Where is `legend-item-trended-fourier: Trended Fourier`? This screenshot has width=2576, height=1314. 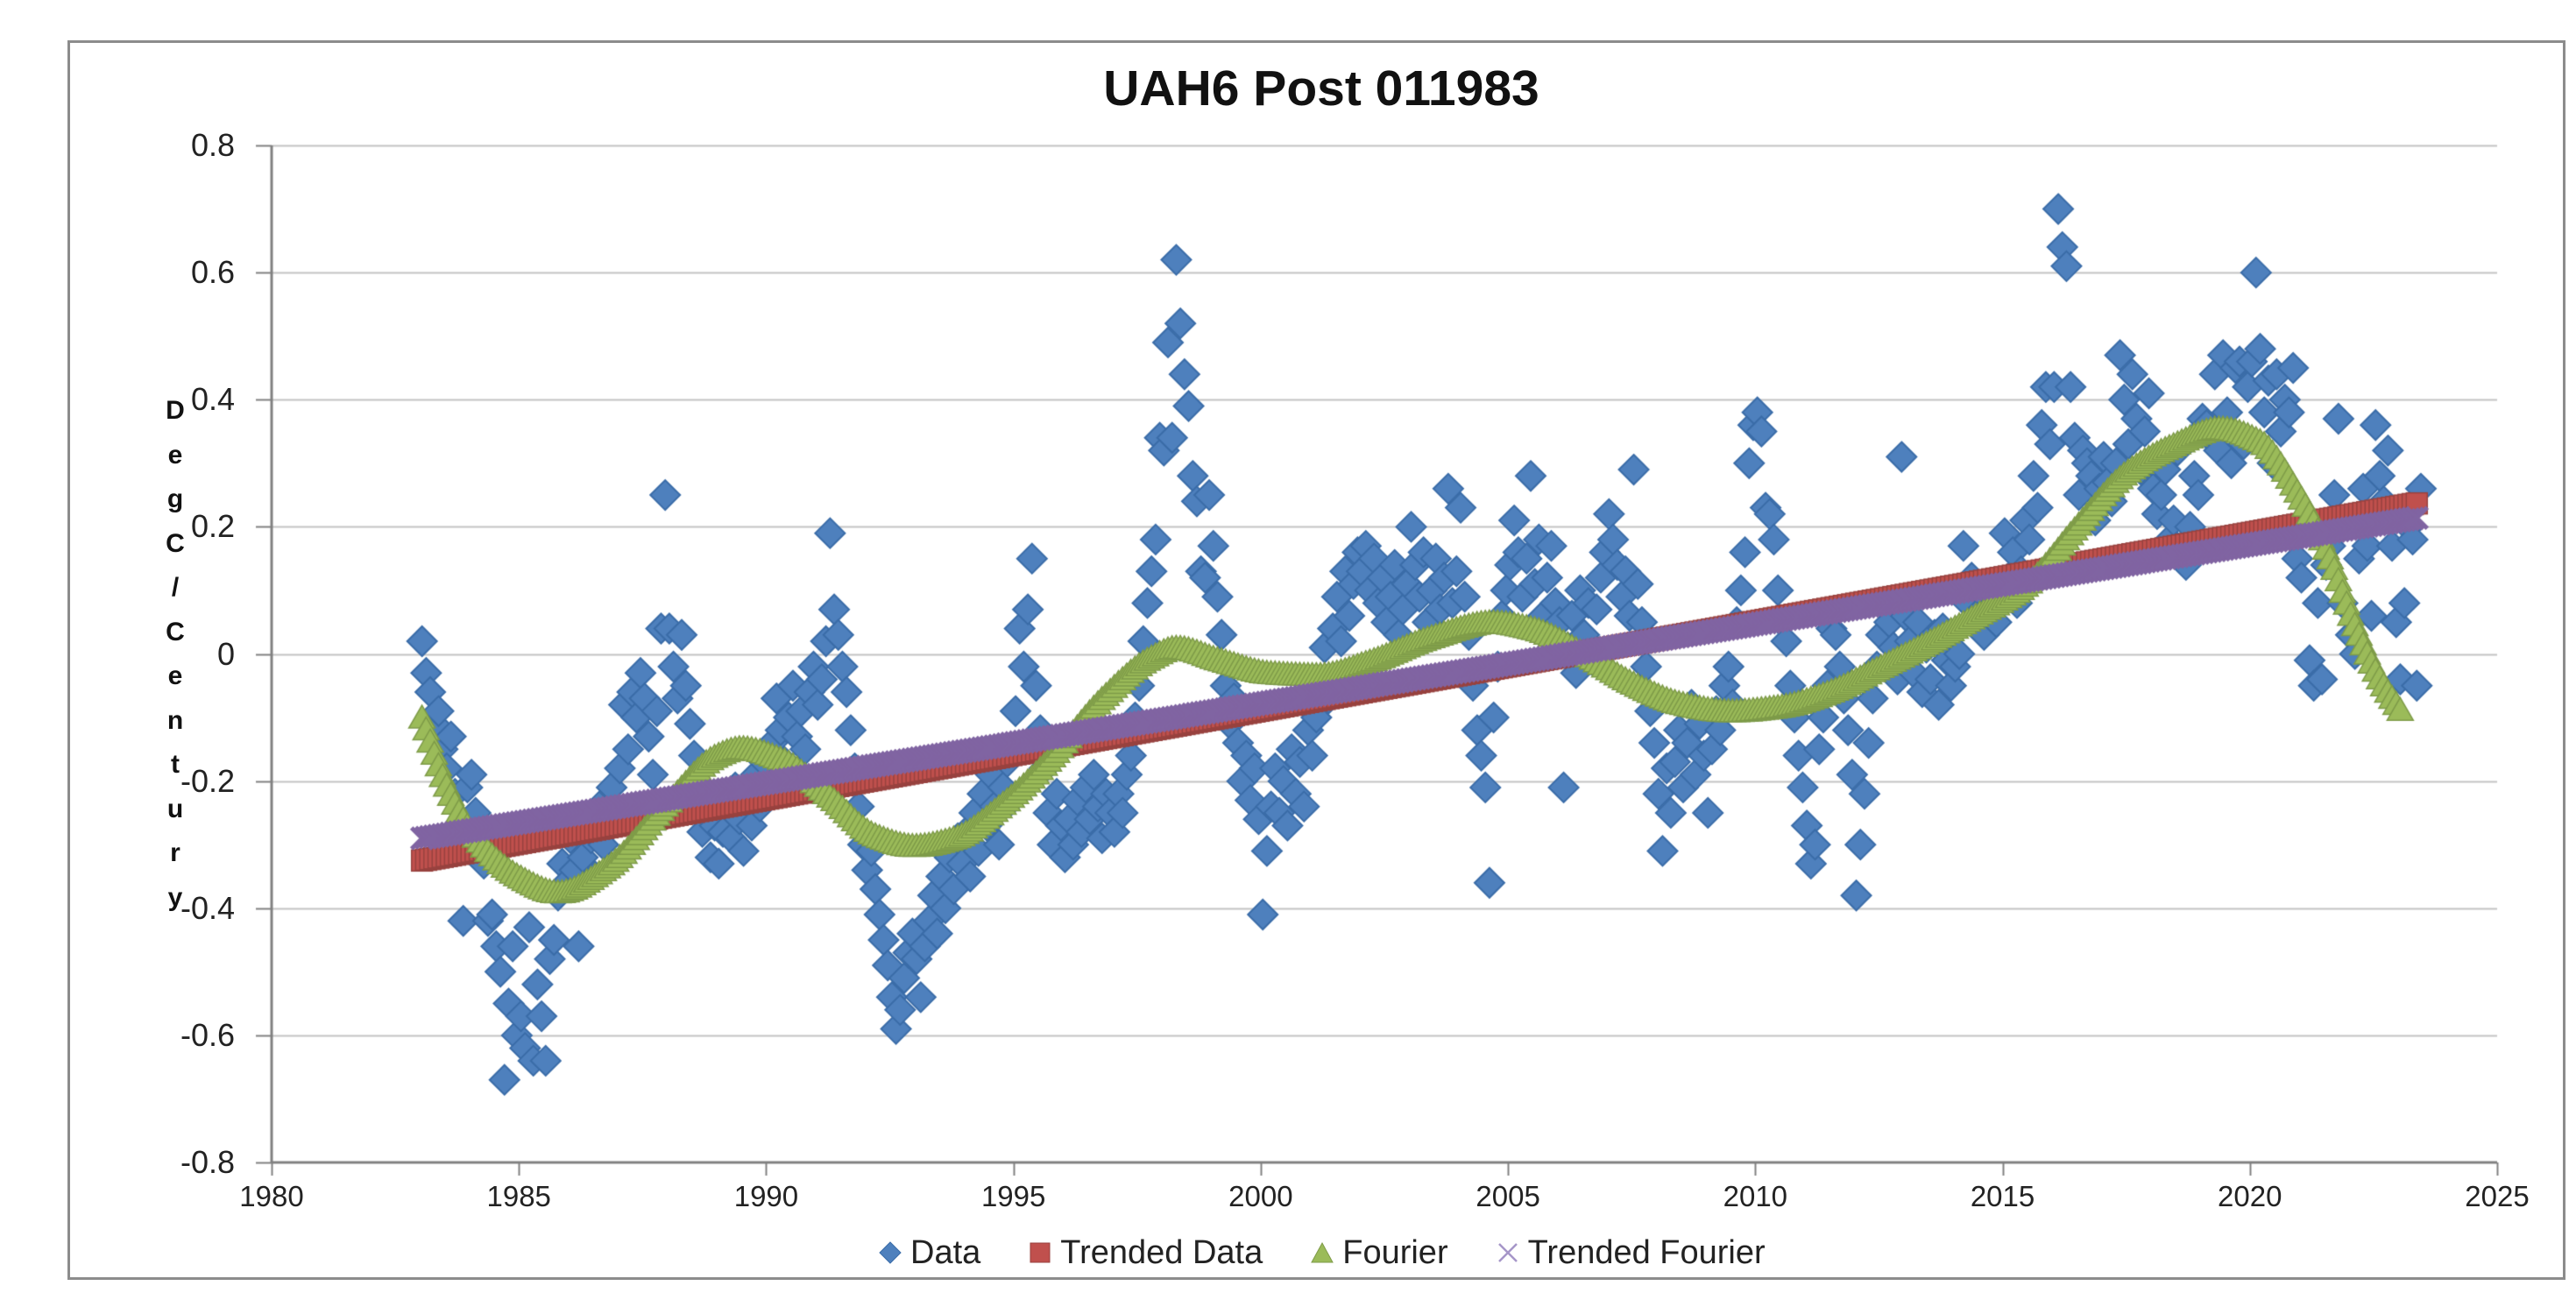 legend-item-trended-fourier: Trended Fourier is located at coordinates (1631, 1253).